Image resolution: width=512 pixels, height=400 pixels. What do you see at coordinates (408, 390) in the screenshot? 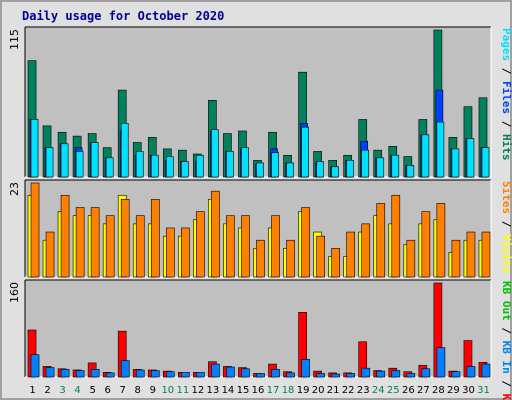
I see `x-tick-label: 26` at bounding box center [408, 390].